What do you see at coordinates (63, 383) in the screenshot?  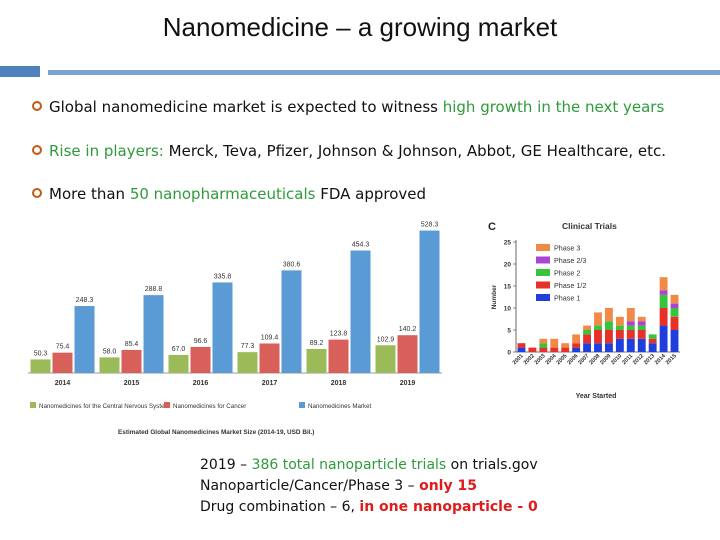 I see `x-tick-label: 2014` at bounding box center [63, 383].